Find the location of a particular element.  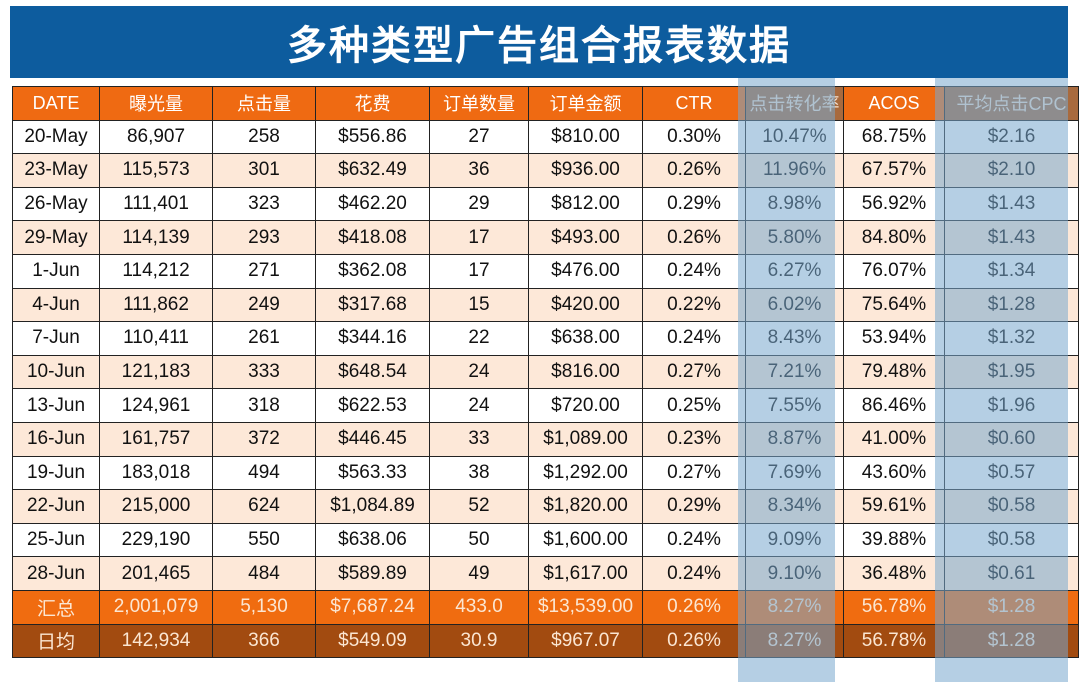

table-cell: 15 is located at coordinates (479, 305).